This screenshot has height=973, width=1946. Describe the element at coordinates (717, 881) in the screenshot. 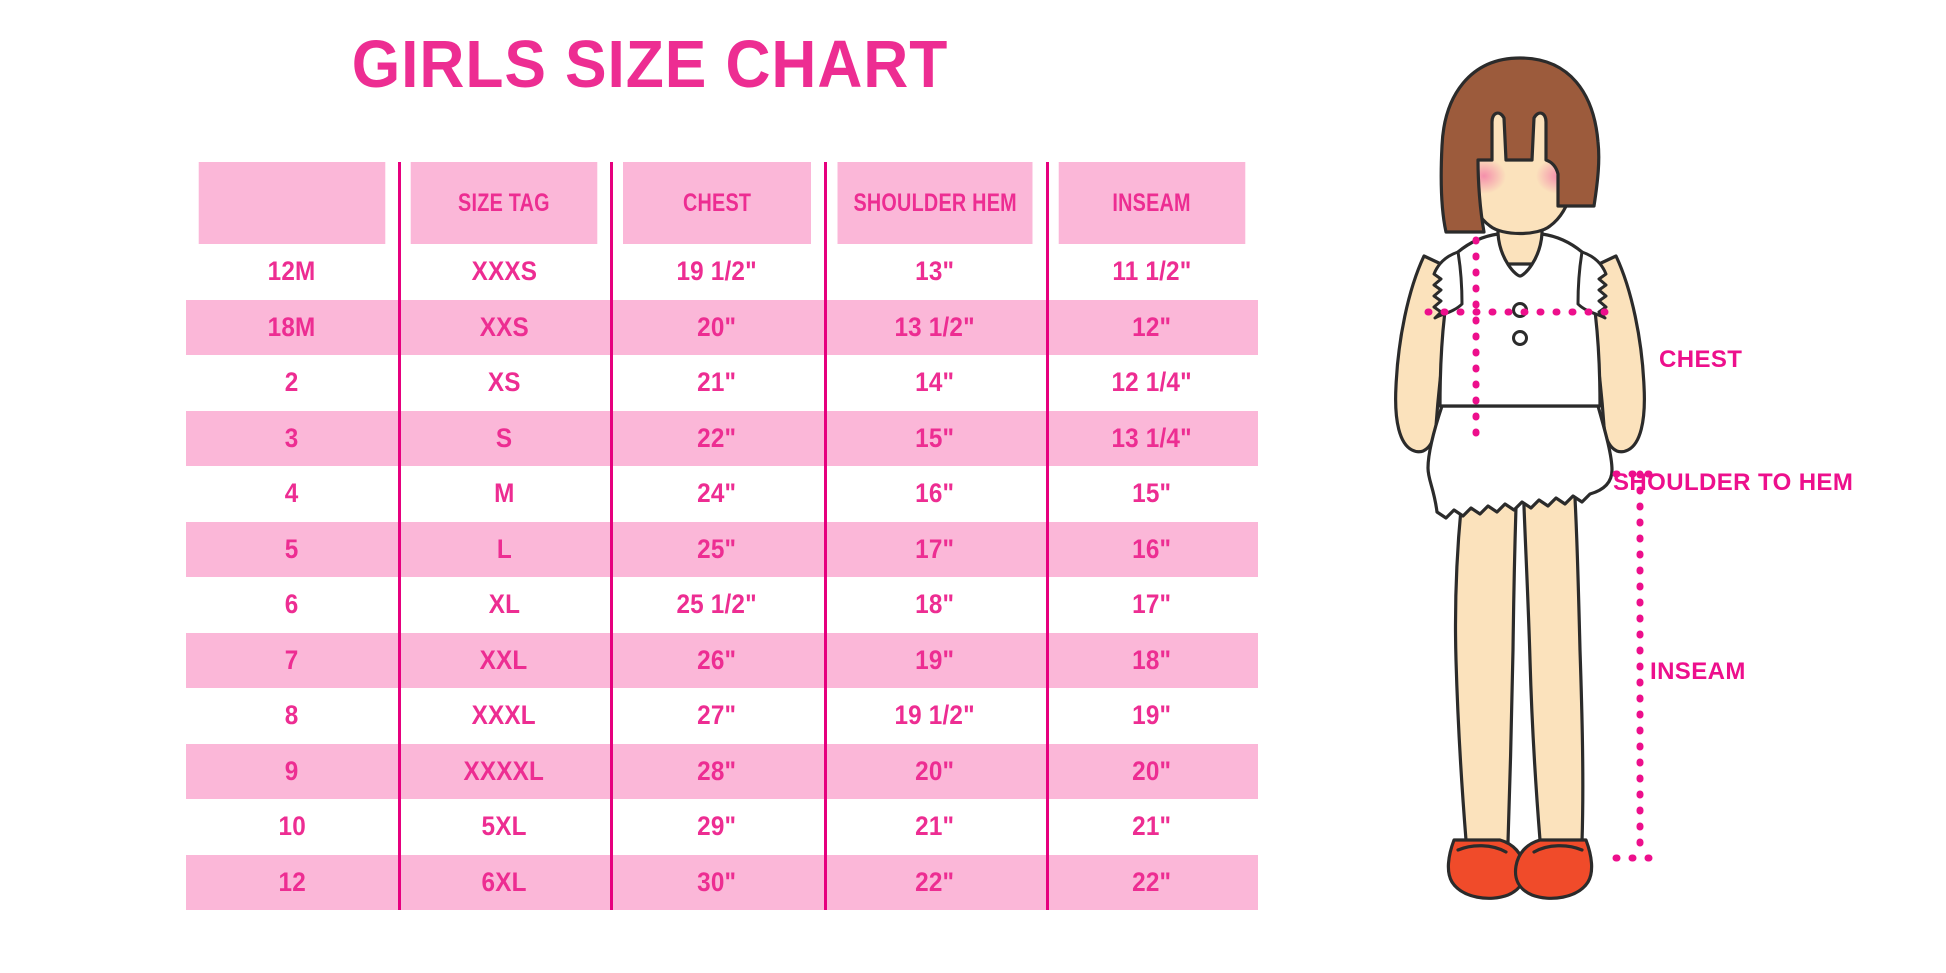

I see `cell-text: 30"` at that location.